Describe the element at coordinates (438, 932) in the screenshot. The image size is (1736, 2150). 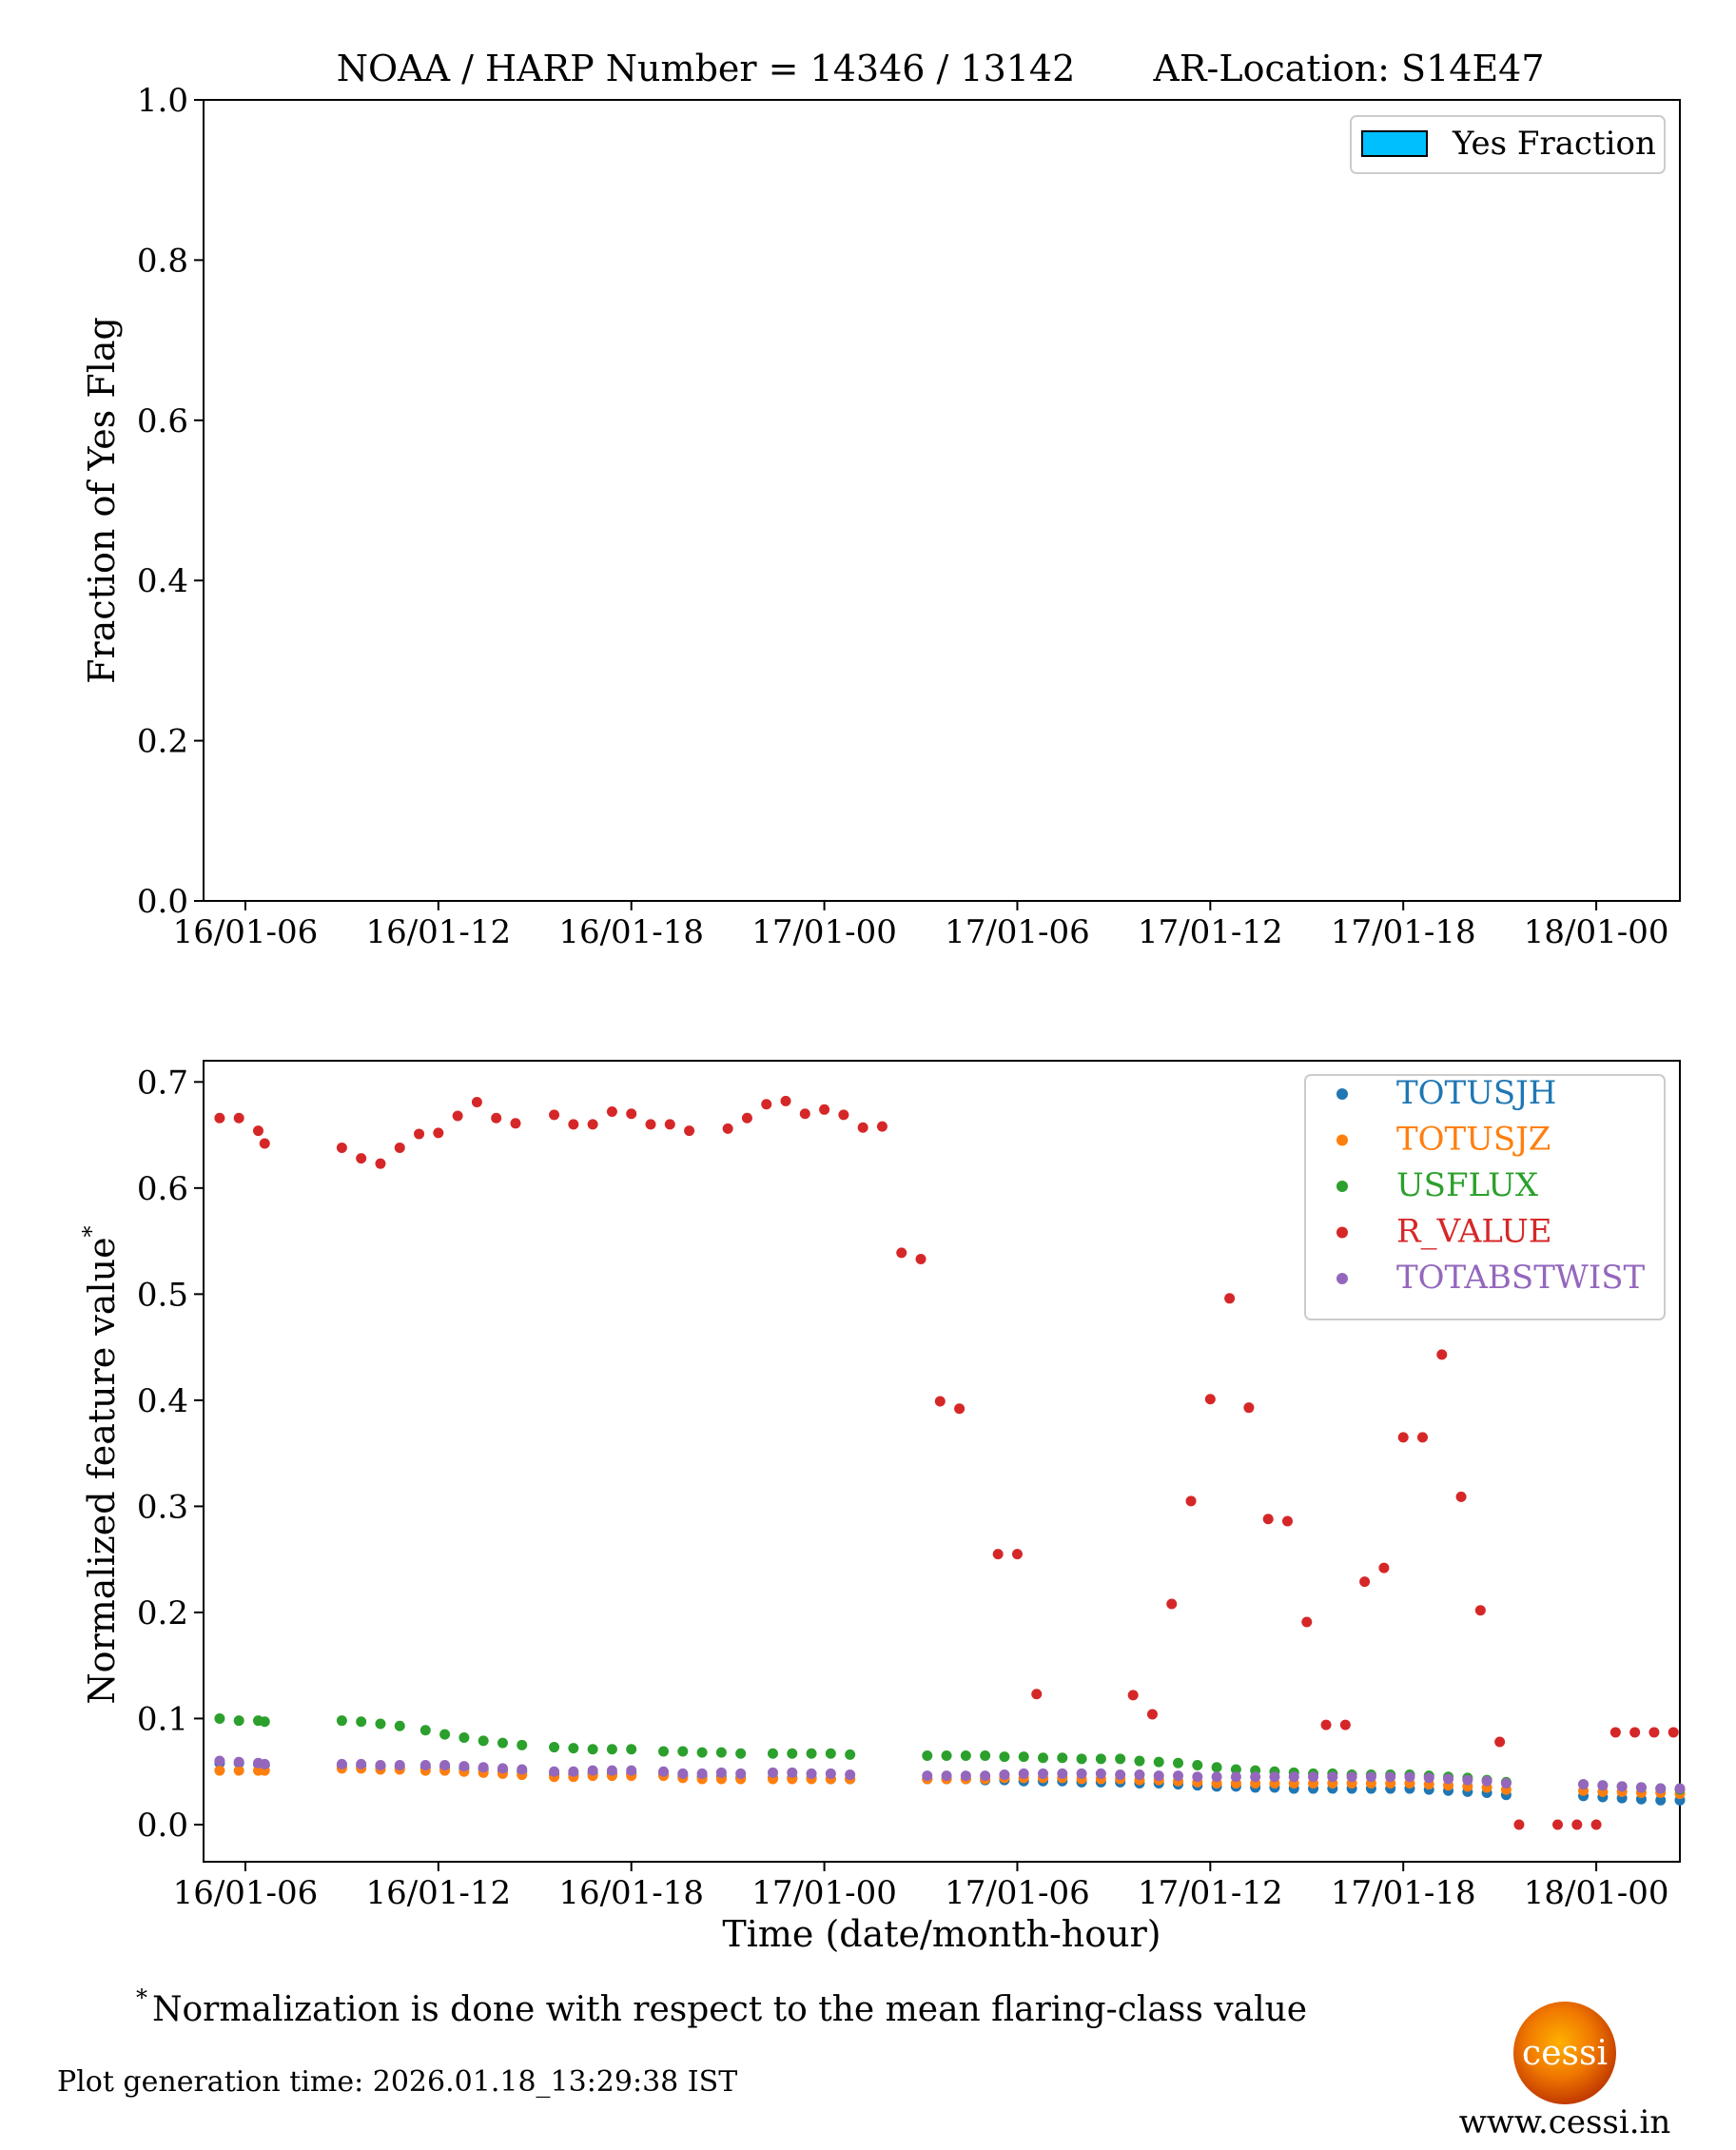
I see `top-x-tick-label: 16/01-12` at that location.